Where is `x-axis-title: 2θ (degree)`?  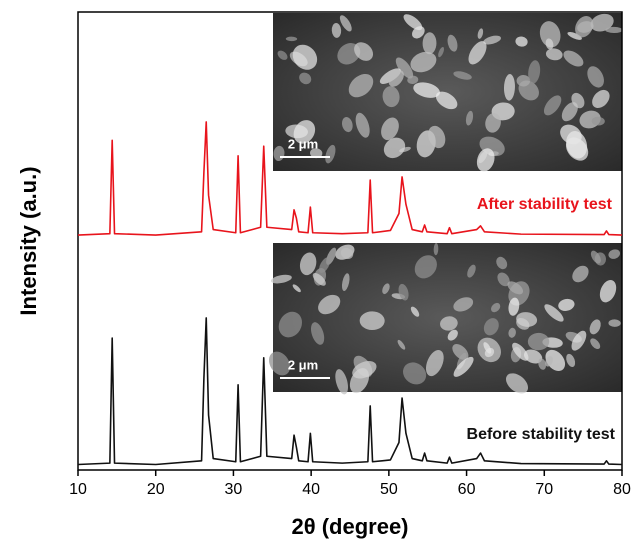
x-axis-title: 2θ (degree) is located at coordinates (349, 526).